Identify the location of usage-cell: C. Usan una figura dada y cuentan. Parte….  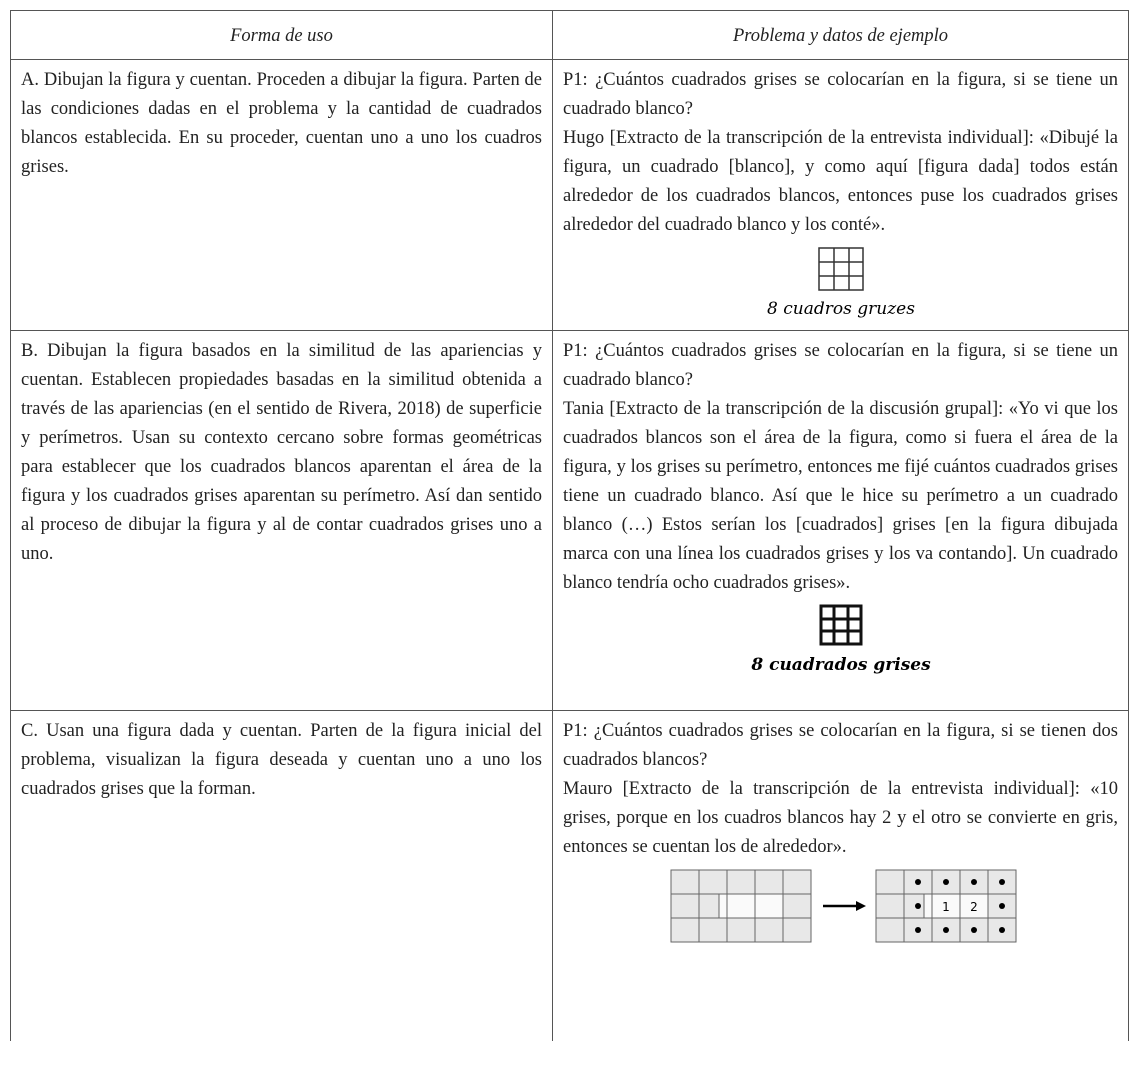
(281, 875).